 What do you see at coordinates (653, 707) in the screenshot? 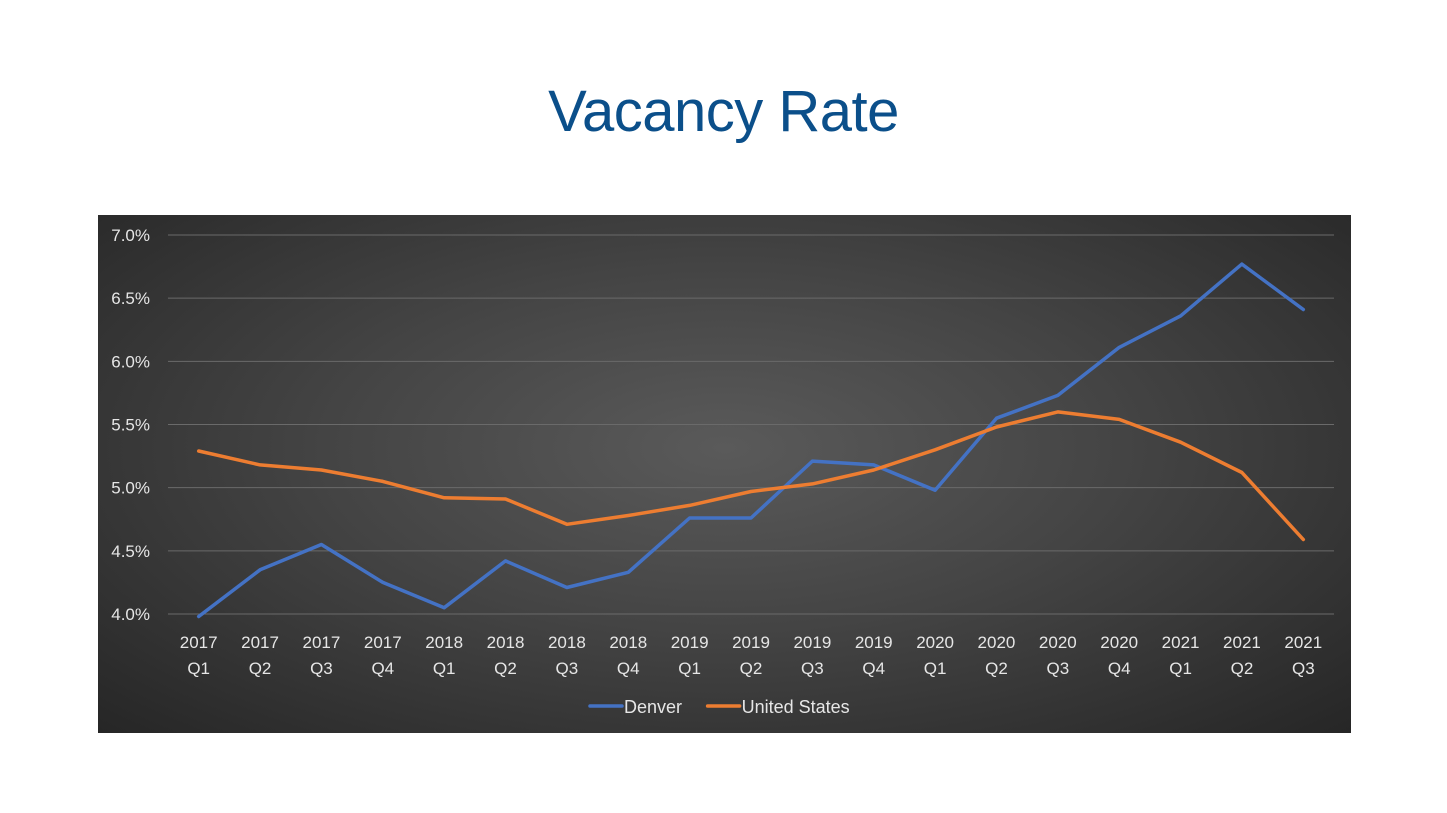
I see `legend-label-denver: Denver` at bounding box center [653, 707].